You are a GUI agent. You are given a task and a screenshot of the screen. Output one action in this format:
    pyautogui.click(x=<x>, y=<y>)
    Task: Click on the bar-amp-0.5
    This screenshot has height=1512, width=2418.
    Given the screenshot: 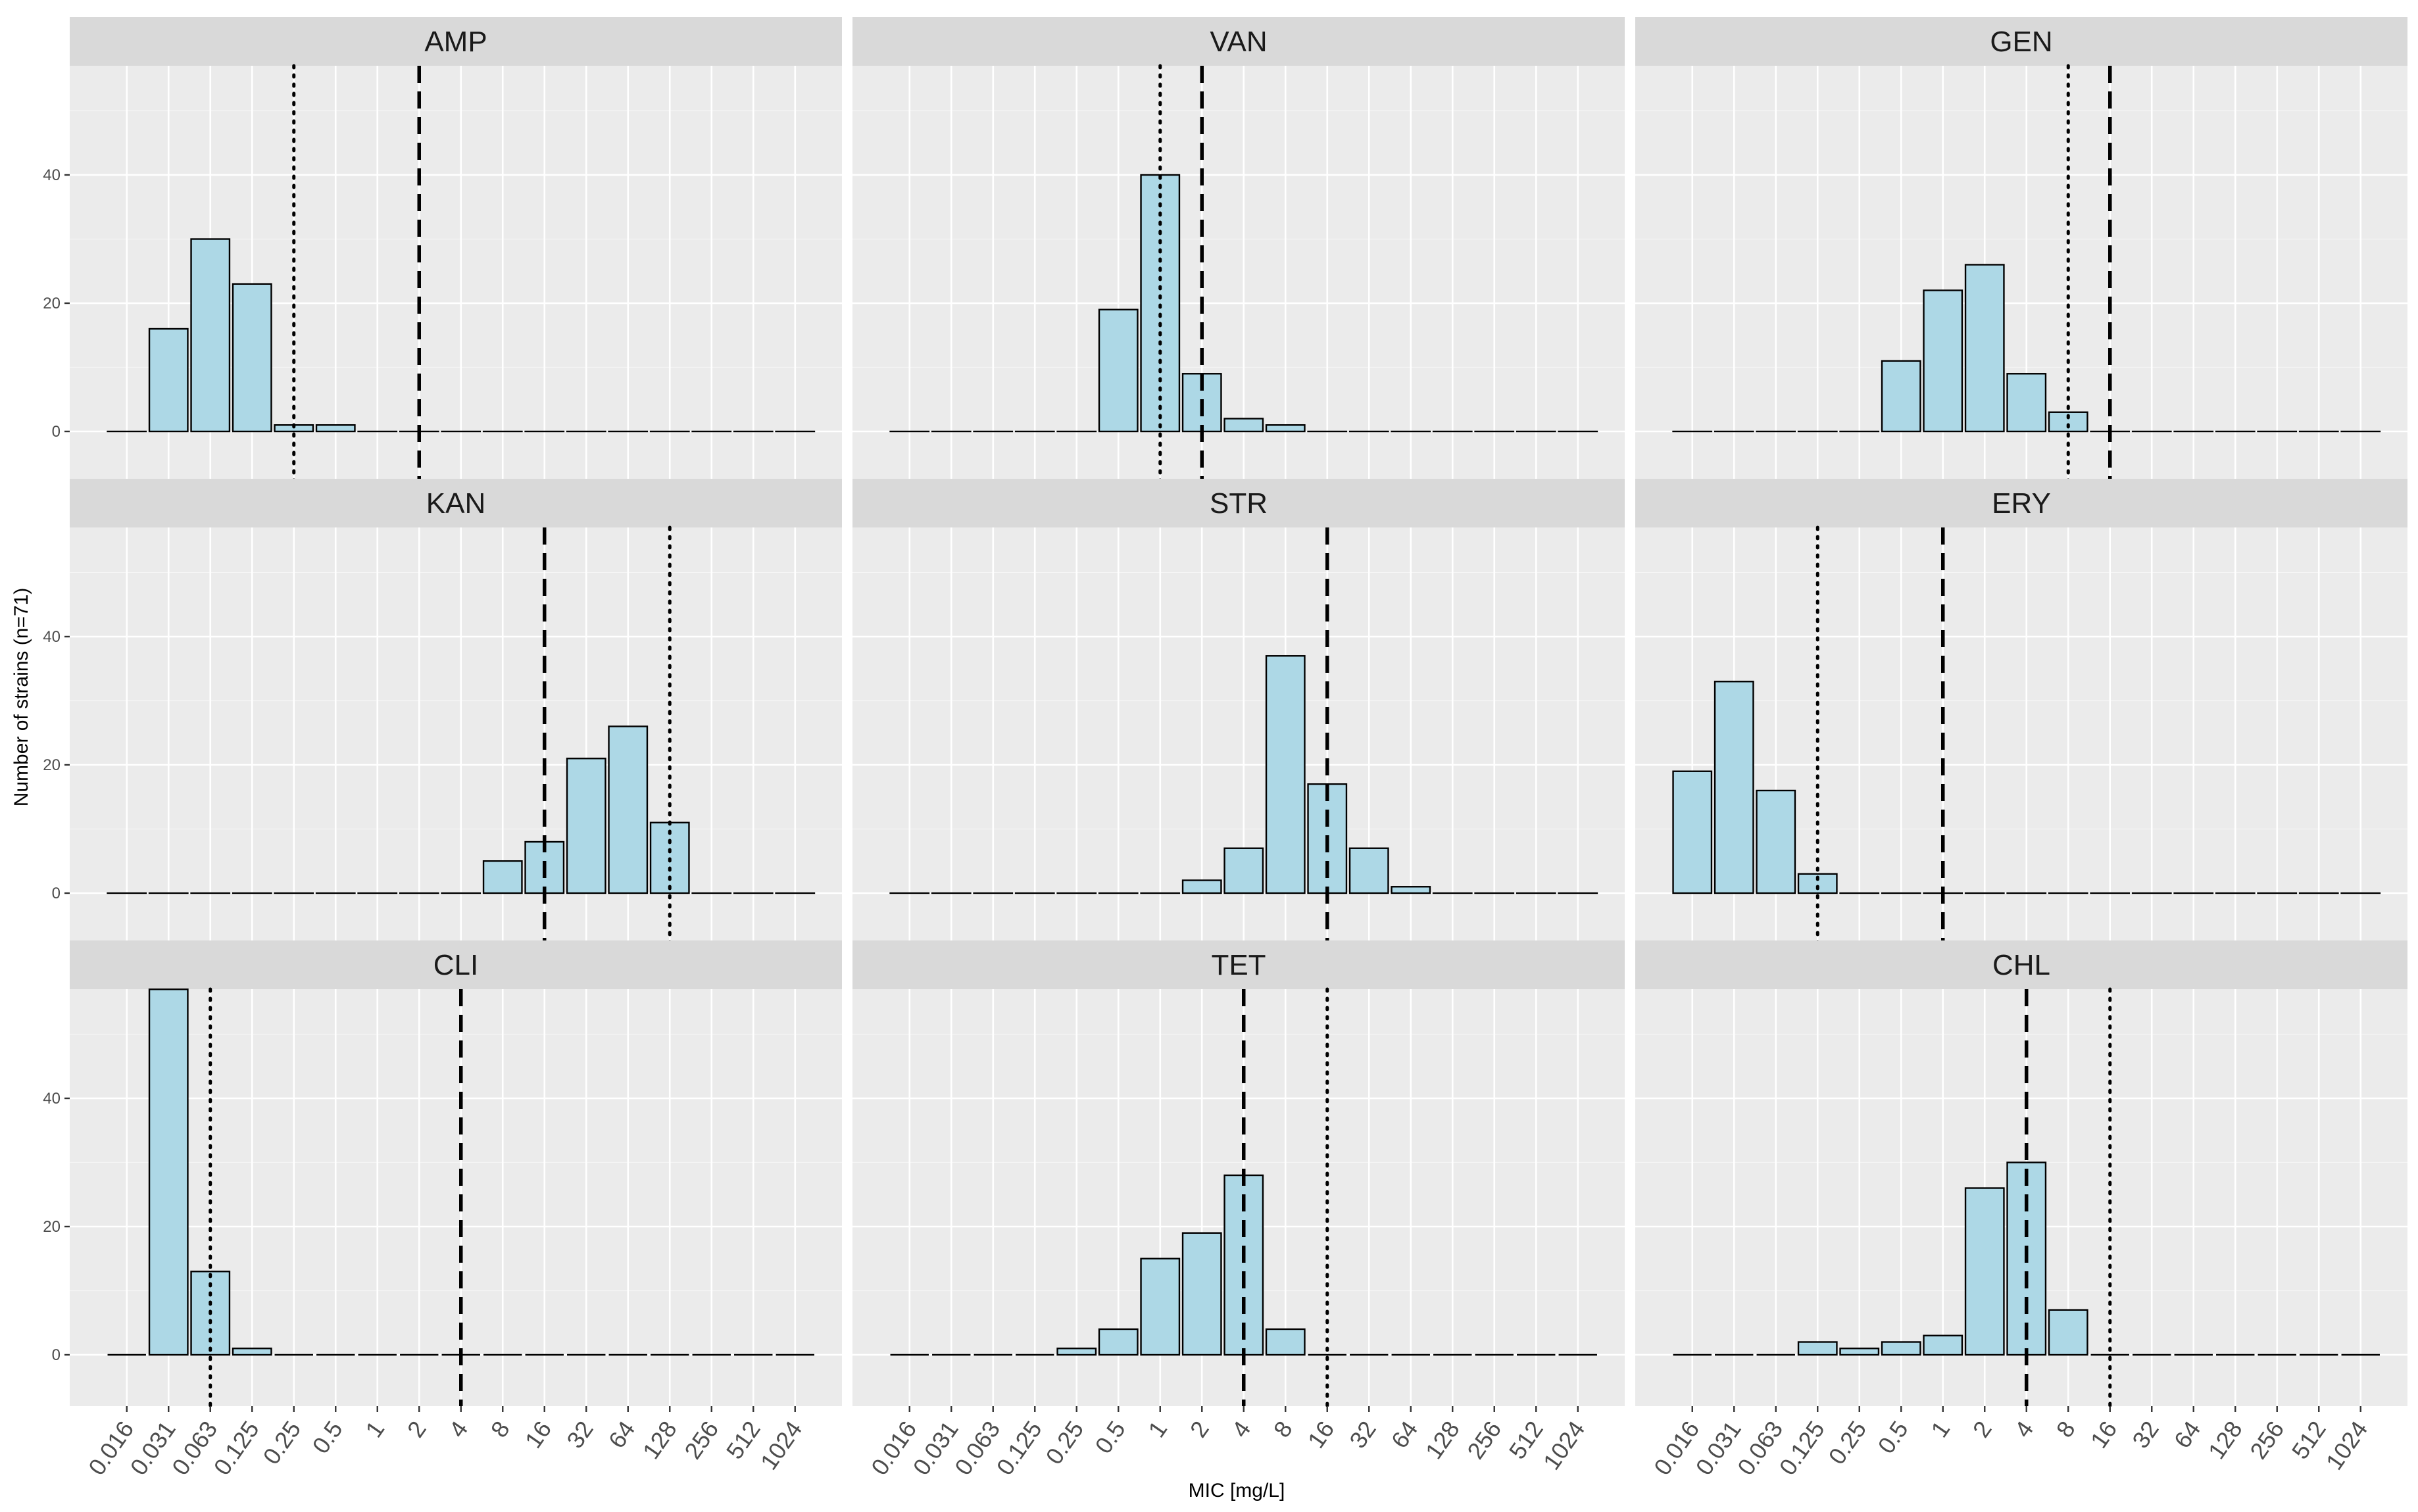 What is the action you would take?
    pyautogui.click(x=335, y=428)
    